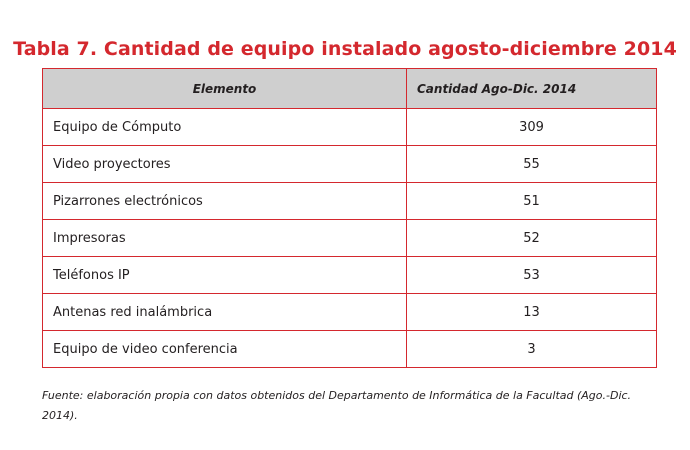  What do you see at coordinates (531, 127) in the screenshot?
I see `cell-qty: 309` at bounding box center [531, 127].